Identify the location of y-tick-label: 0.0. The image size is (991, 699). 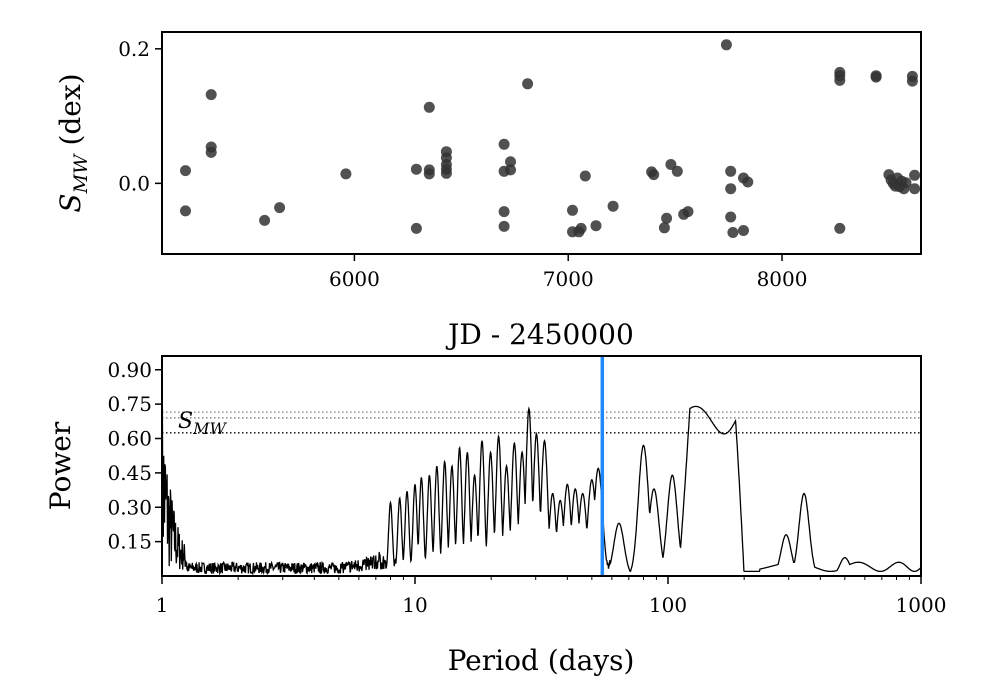
(134, 183).